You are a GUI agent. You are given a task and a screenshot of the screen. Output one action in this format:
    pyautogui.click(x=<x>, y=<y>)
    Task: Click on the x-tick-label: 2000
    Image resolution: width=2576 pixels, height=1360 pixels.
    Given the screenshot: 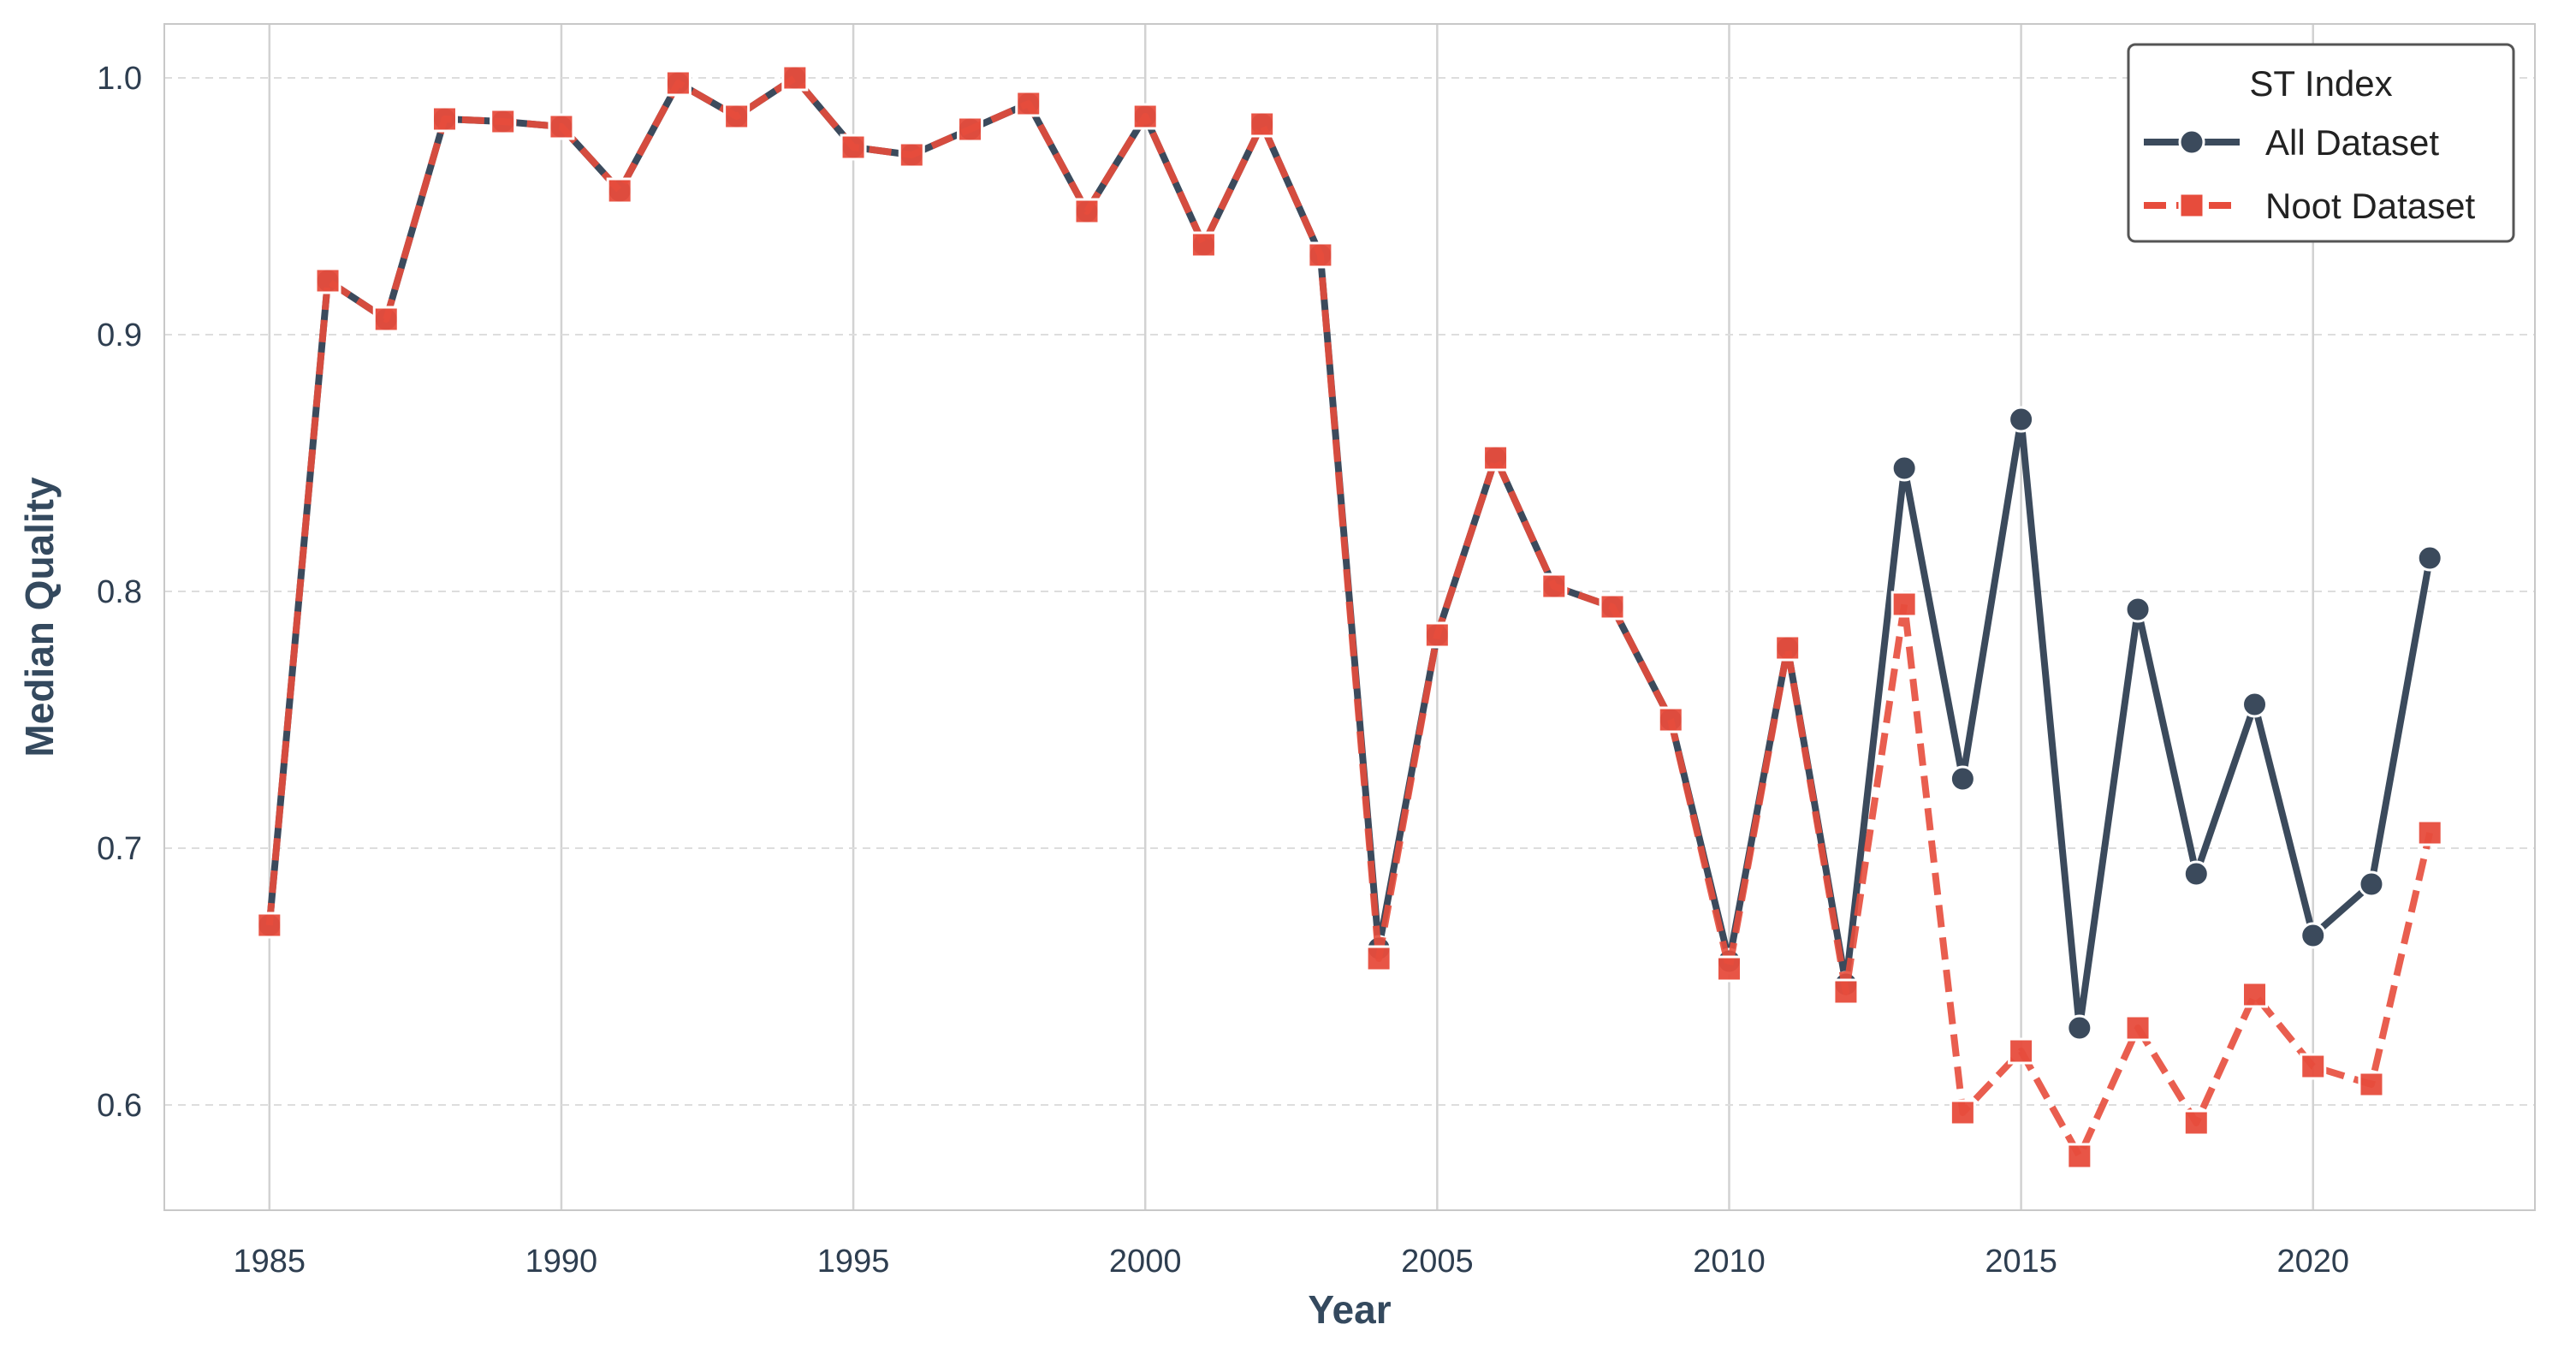 What is the action you would take?
    pyautogui.click(x=1145, y=1262)
    